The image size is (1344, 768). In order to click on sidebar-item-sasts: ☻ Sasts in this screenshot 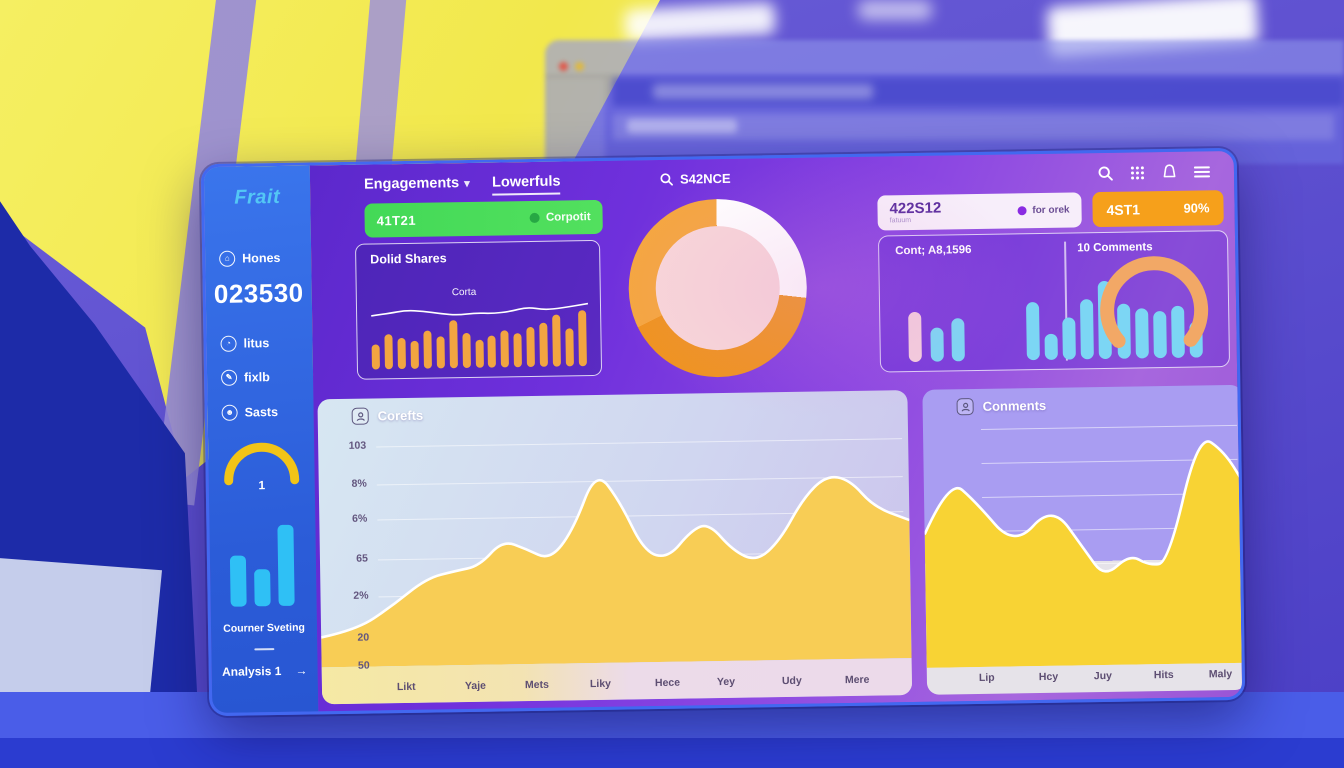, I will do `click(250, 412)`.